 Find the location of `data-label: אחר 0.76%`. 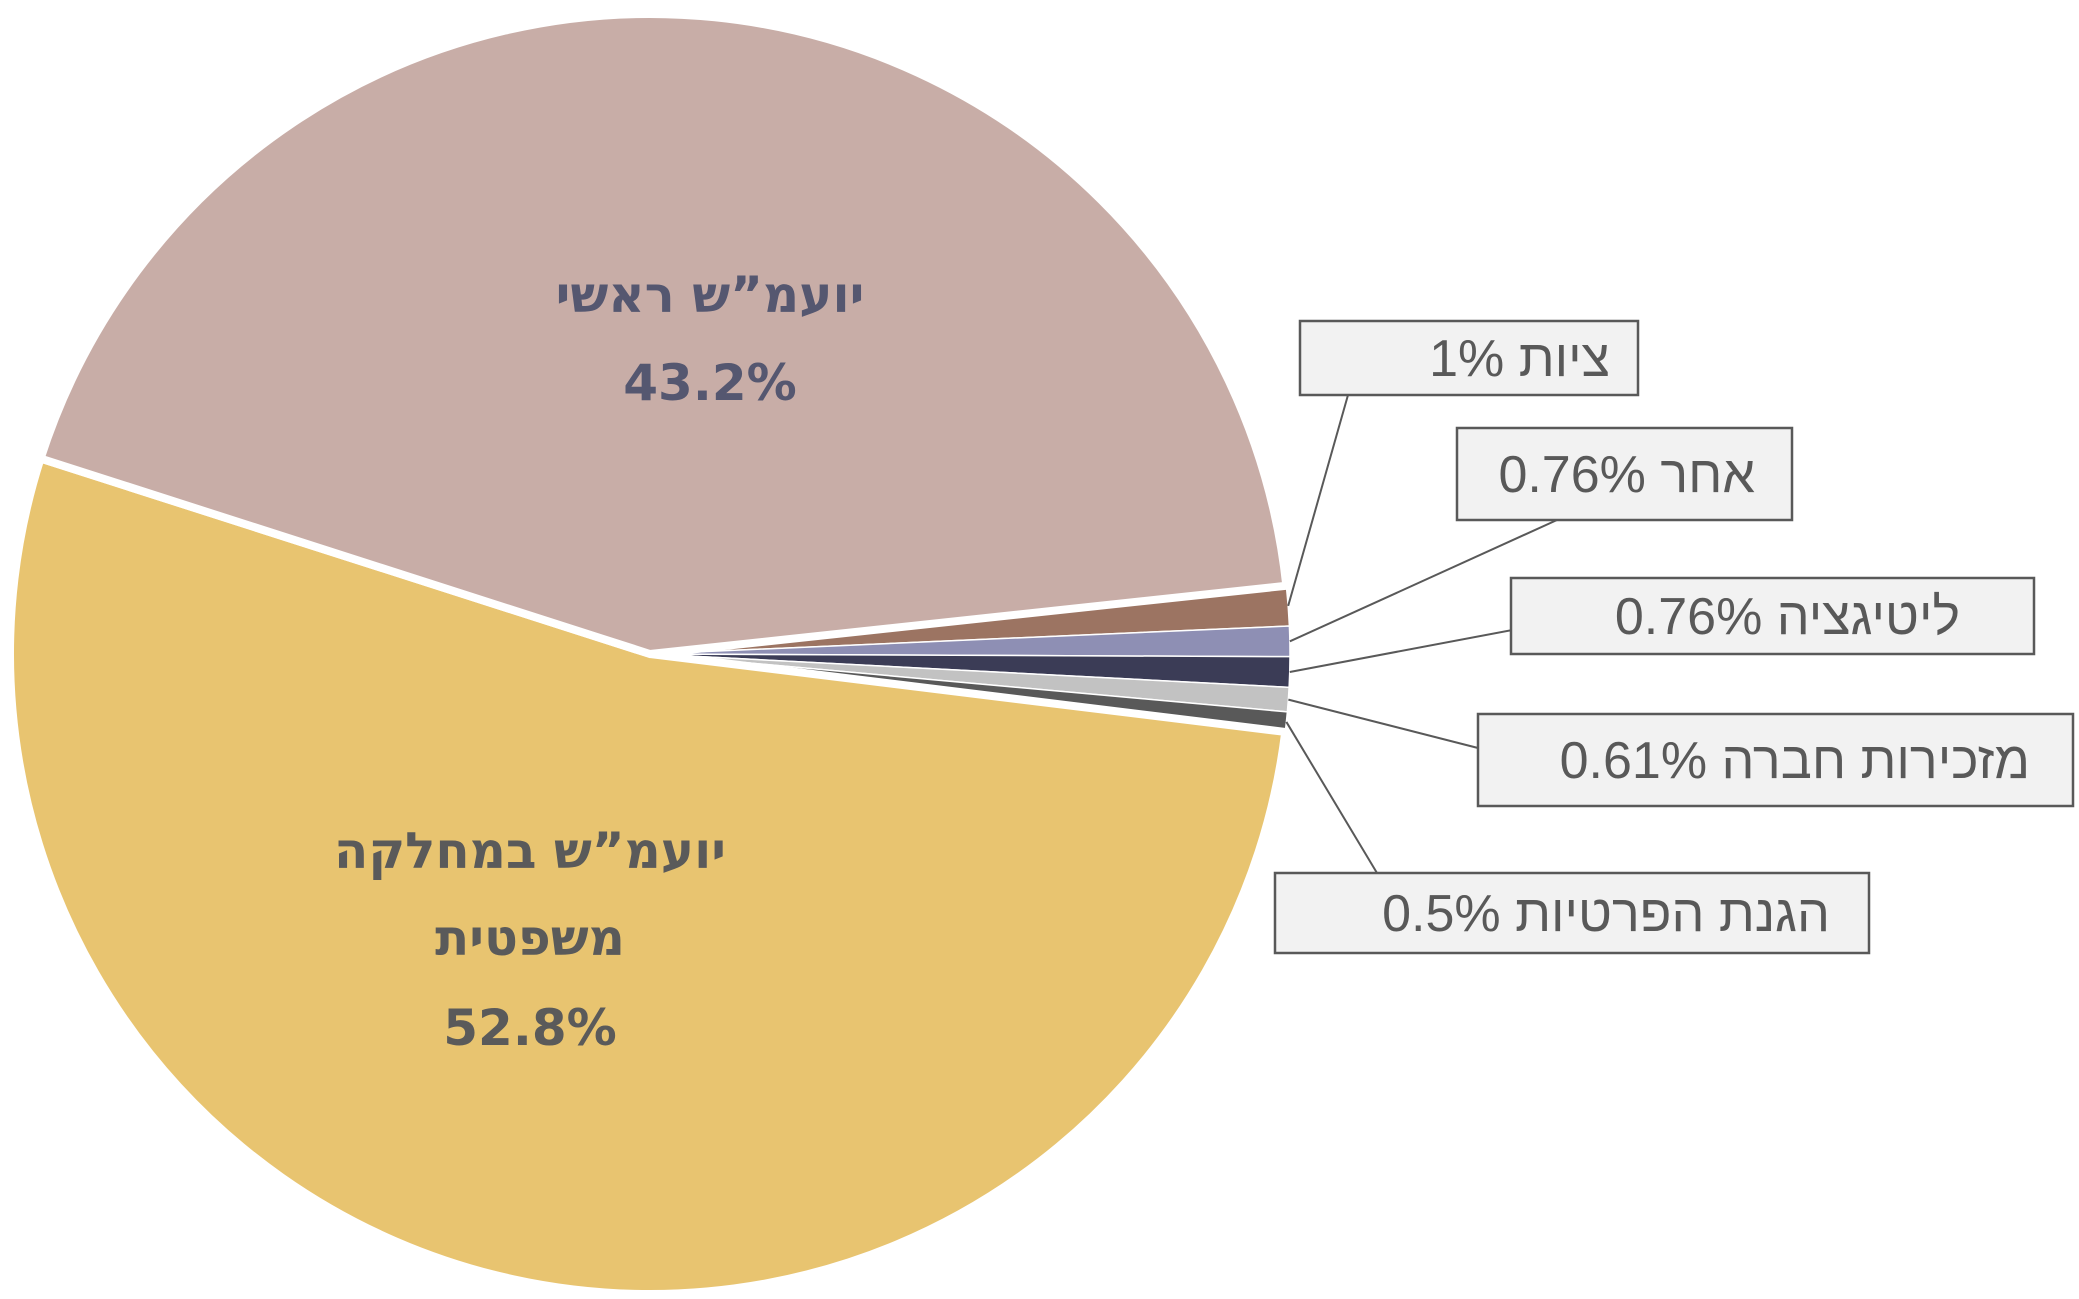

data-label: אחר 0.76% is located at coordinates (1626, 475).